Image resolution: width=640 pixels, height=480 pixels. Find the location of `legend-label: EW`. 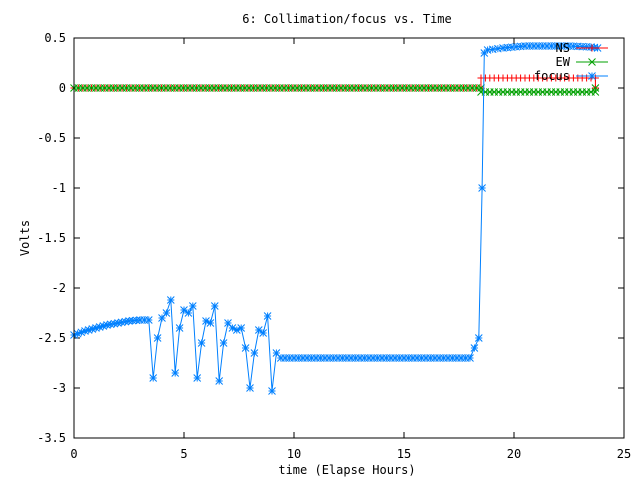

legend-label: EW is located at coordinates (563, 62).